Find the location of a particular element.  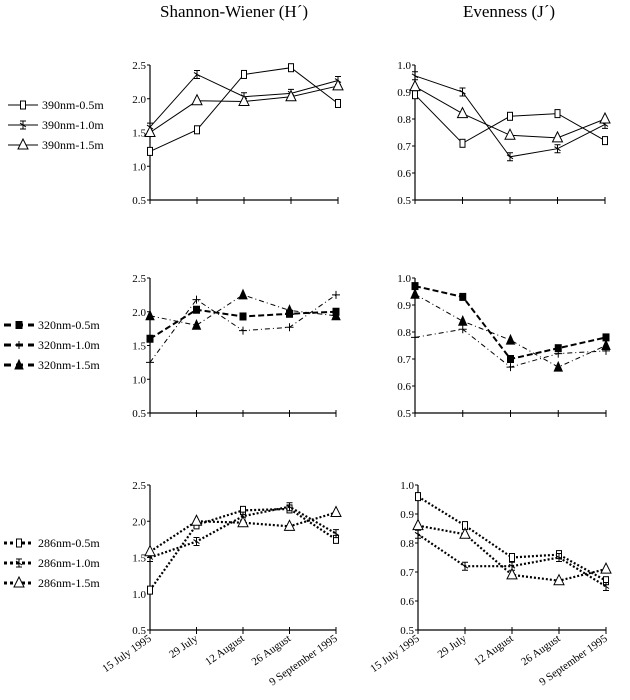

legend-item: 320nm-1.0m is located at coordinates (52, 345).